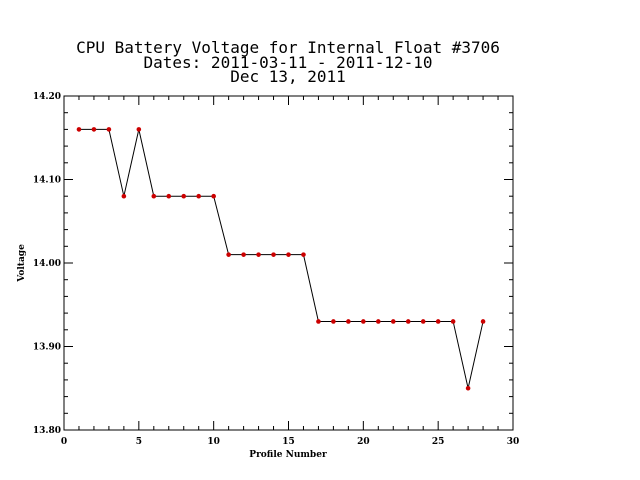  I want to click on chart-title-line-2: Dates: 2011-03-11 - 2011-12-10, so click(288, 62).